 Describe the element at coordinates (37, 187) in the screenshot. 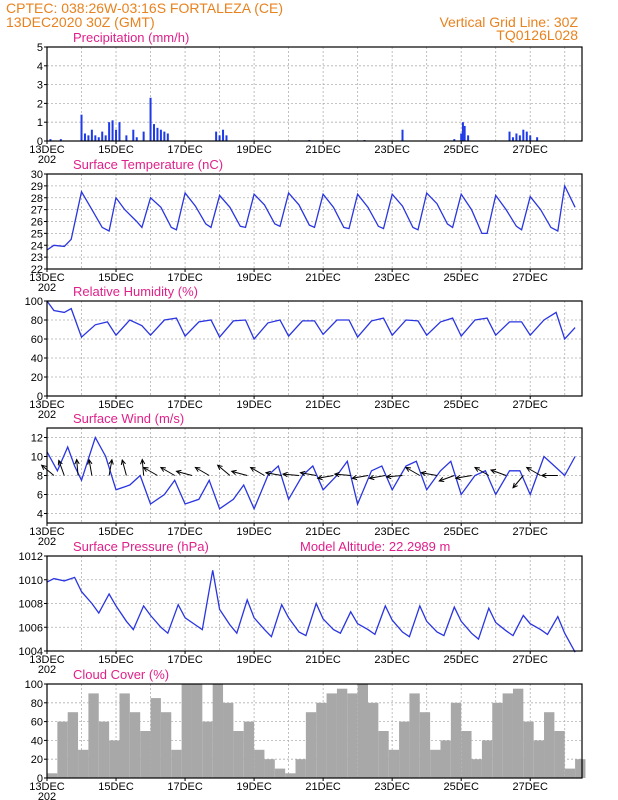

I see `y-tick-label: 29` at that location.